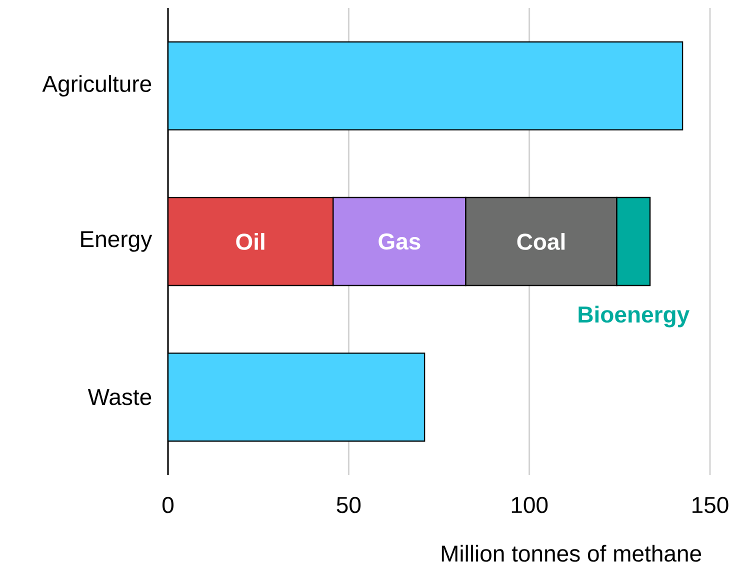 Image resolution: width=740 pixels, height=578 pixels. I want to click on y-tick-label: Agriculture, so click(97, 86).